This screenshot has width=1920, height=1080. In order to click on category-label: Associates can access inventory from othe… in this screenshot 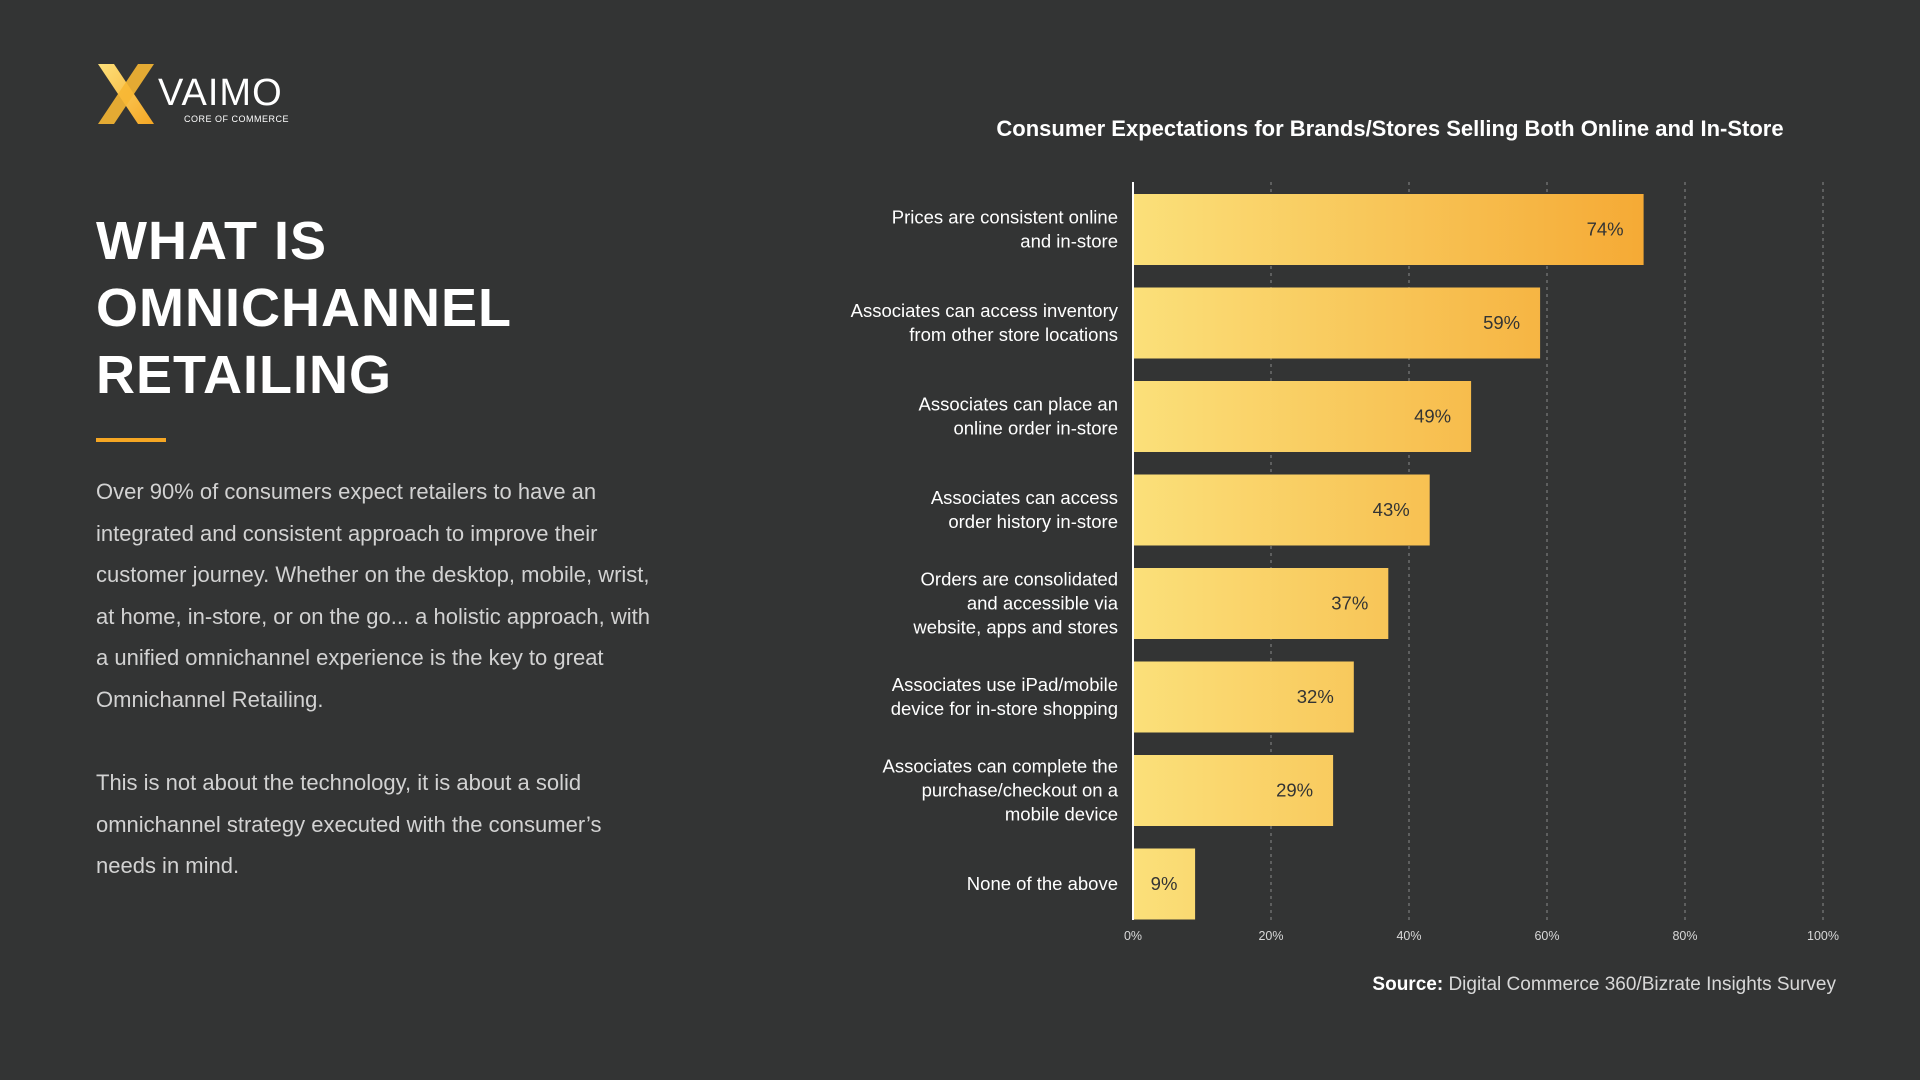, I will do `click(985, 322)`.